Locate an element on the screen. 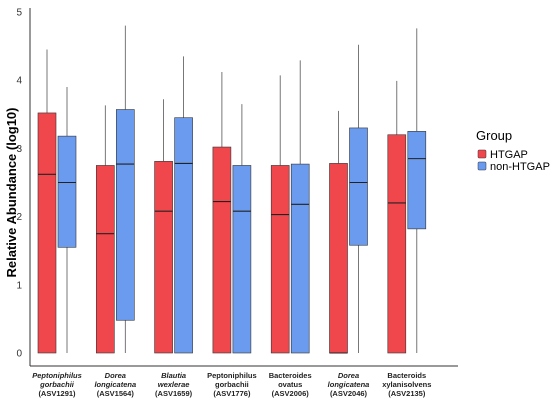 The height and width of the screenshot is (402, 550). legend-swatch-non-htgap is located at coordinates (482, 166).